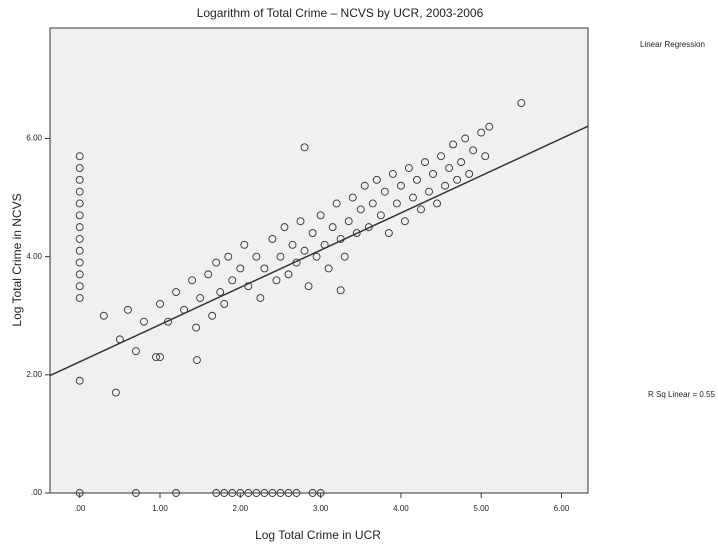  Describe the element at coordinates (401, 508) in the screenshot. I see `x-tick-label: 4.00` at that location.